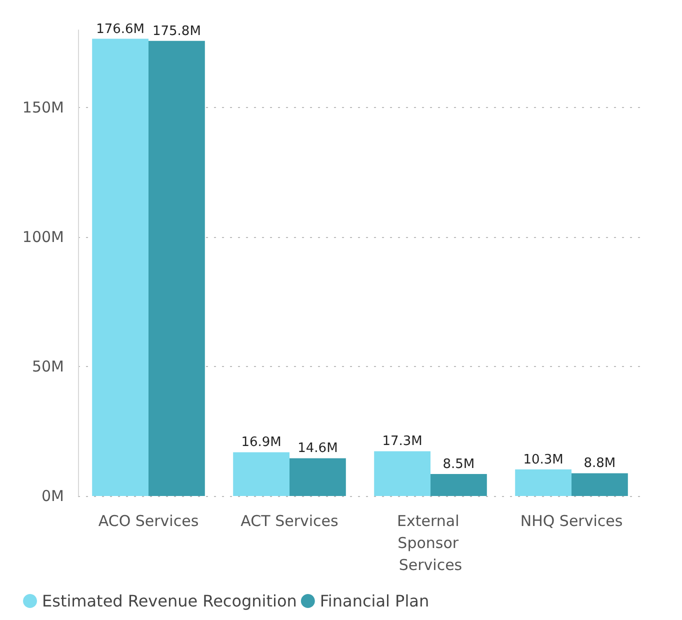 This screenshot has width=682, height=620. I want to click on legend-label: Estimated Revenue Recognition, so click(169, 601).